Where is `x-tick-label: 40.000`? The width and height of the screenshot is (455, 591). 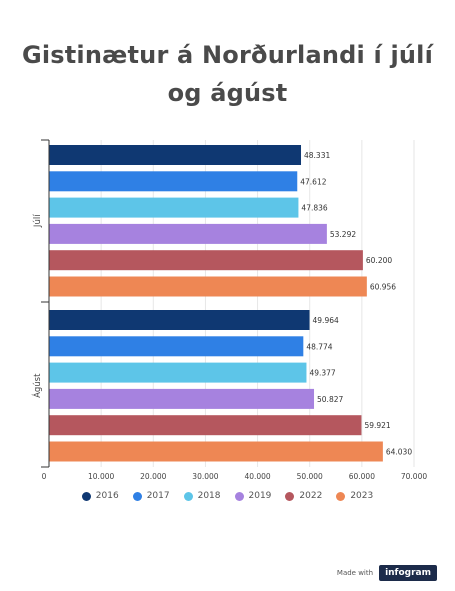
x-tick-label: 40.000 is located at coordinates (257, 476).